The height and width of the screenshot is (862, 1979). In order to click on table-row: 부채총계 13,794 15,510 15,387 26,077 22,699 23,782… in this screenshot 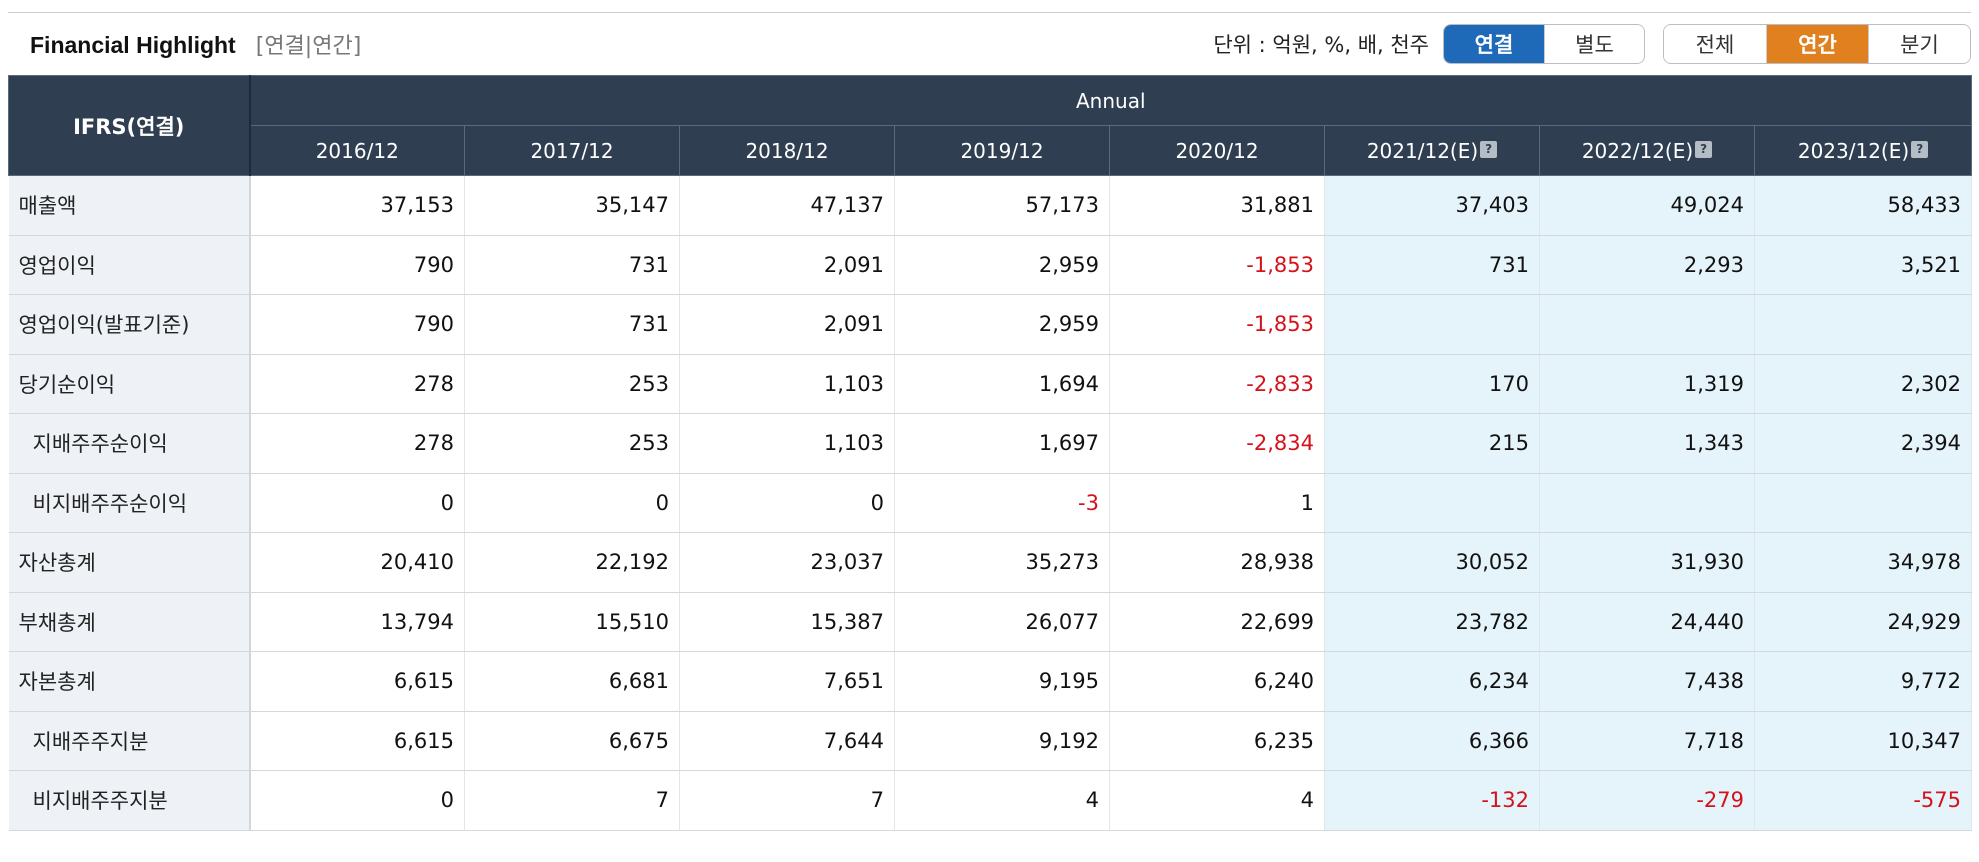, I will do `click(990, 622)`.